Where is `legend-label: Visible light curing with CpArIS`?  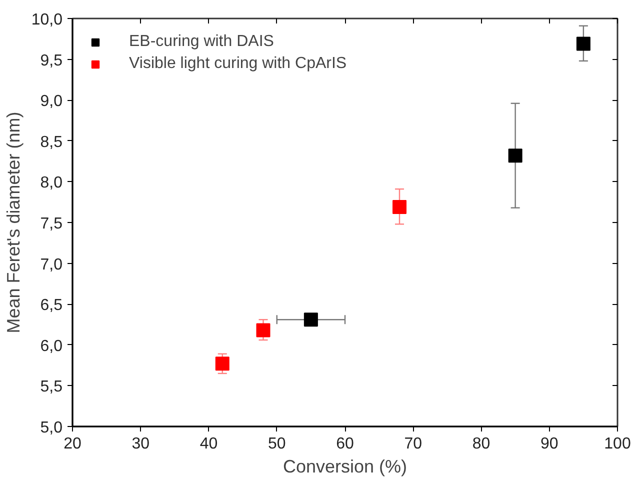 legend-label: Visible light curing with CpArIS is located at coordinates (238, 64).